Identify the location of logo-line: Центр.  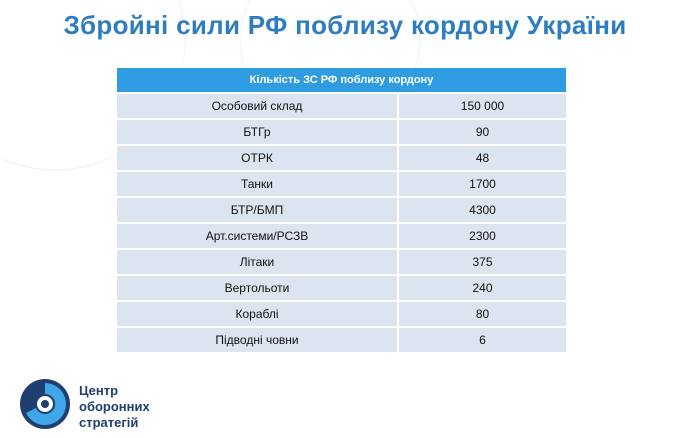
(99, 390).